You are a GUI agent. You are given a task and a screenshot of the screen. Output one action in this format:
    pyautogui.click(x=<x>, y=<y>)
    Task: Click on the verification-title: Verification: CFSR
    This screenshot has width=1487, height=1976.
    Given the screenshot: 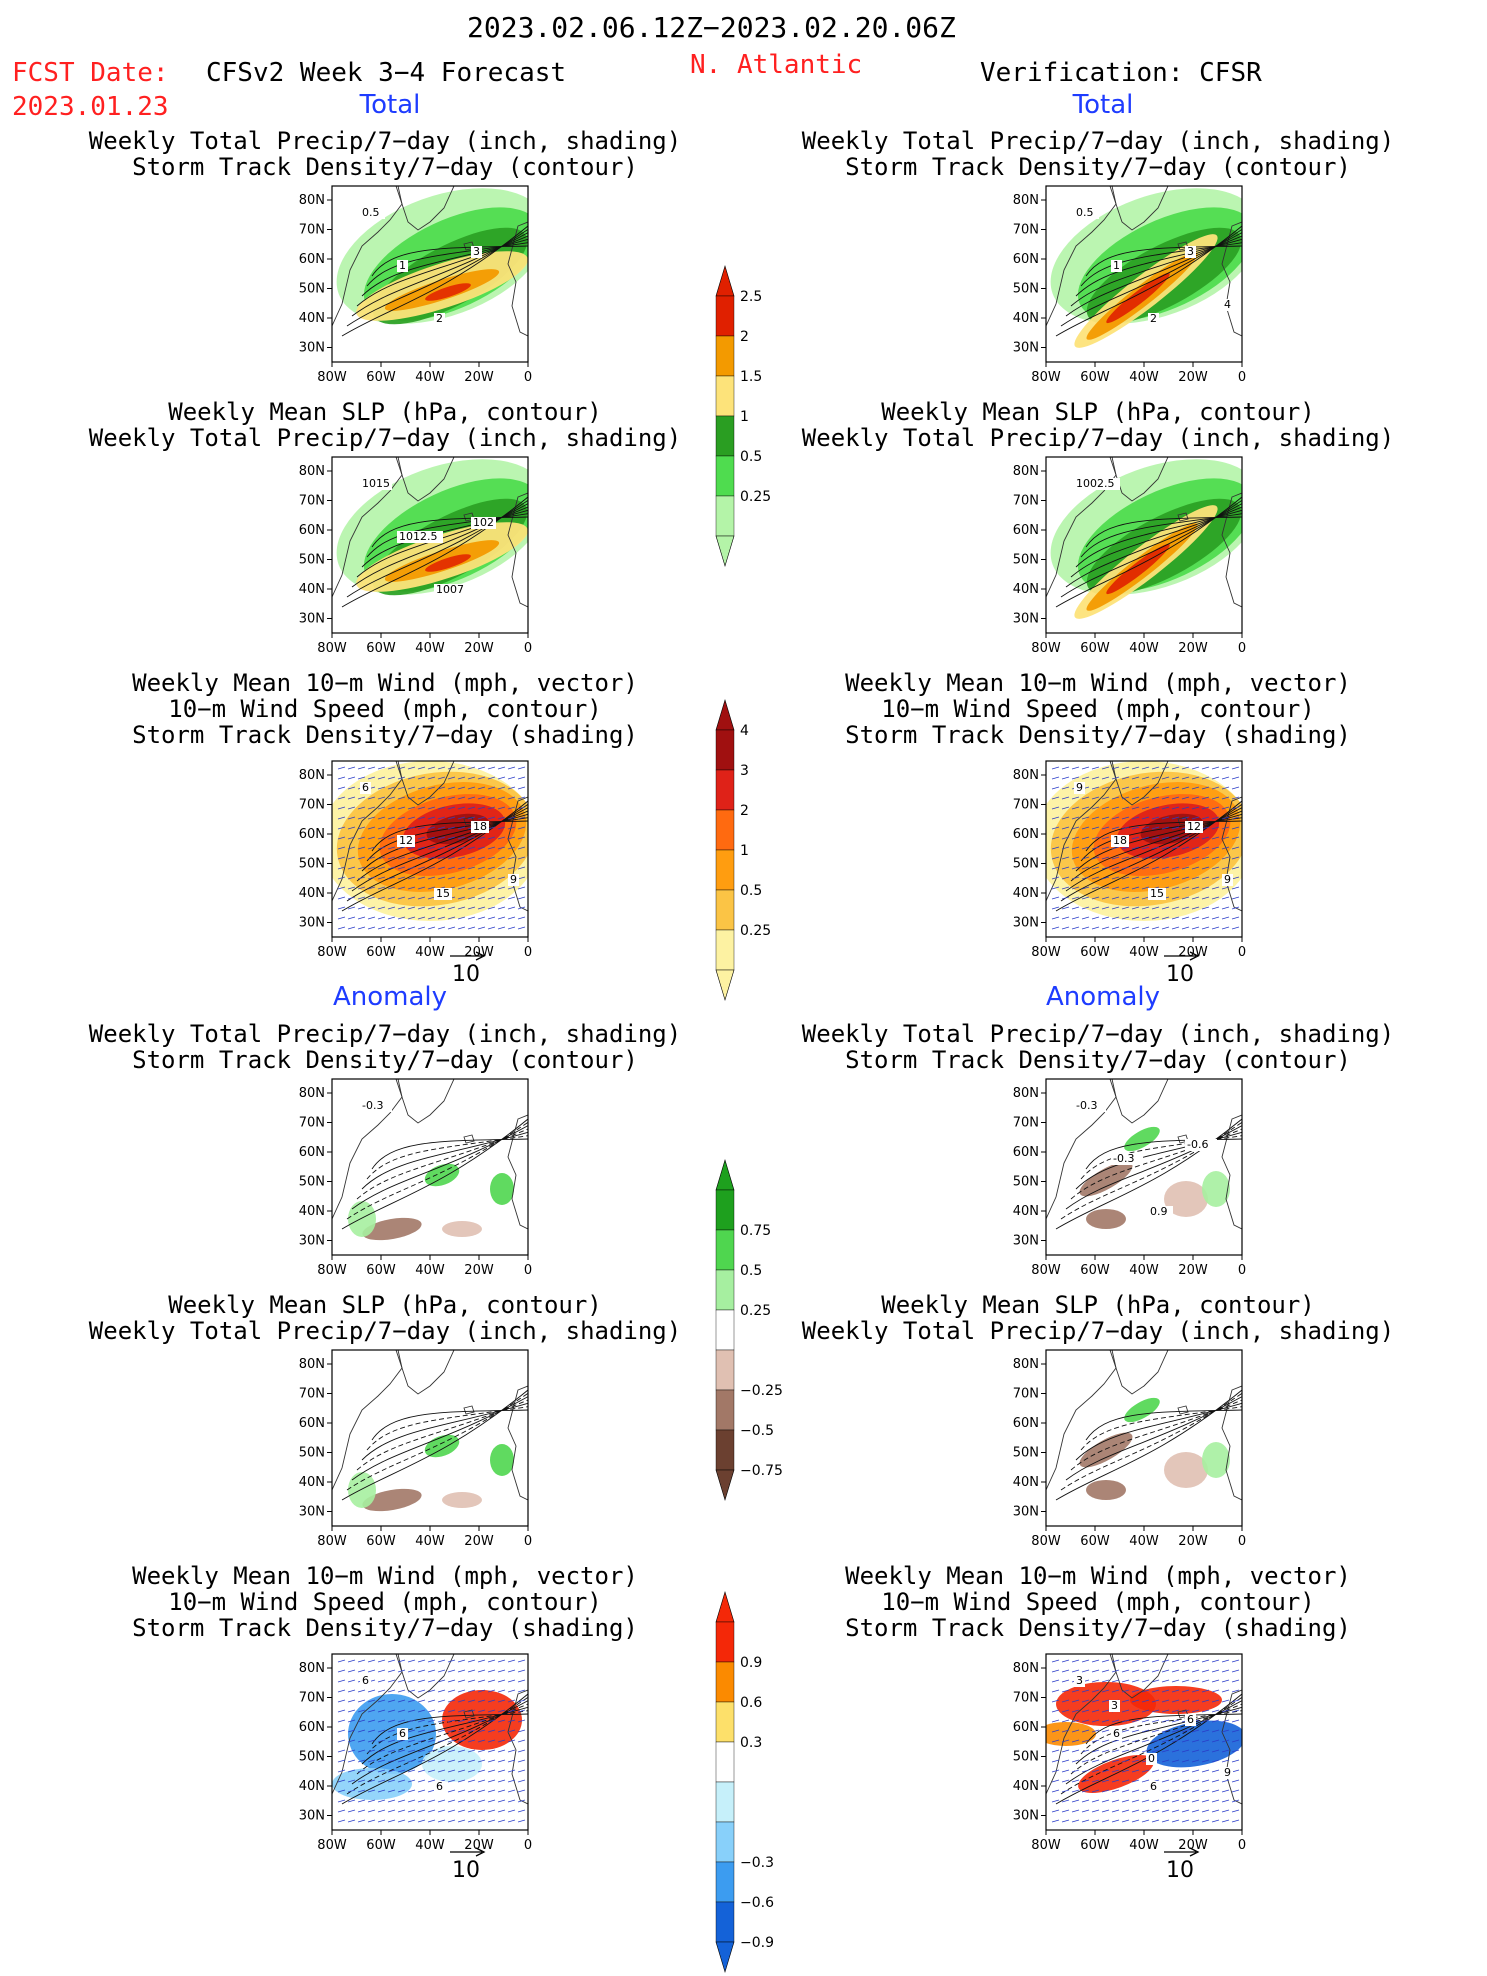 What is the action you would take?
    pyautogui.click(x=1121, y=73)
    